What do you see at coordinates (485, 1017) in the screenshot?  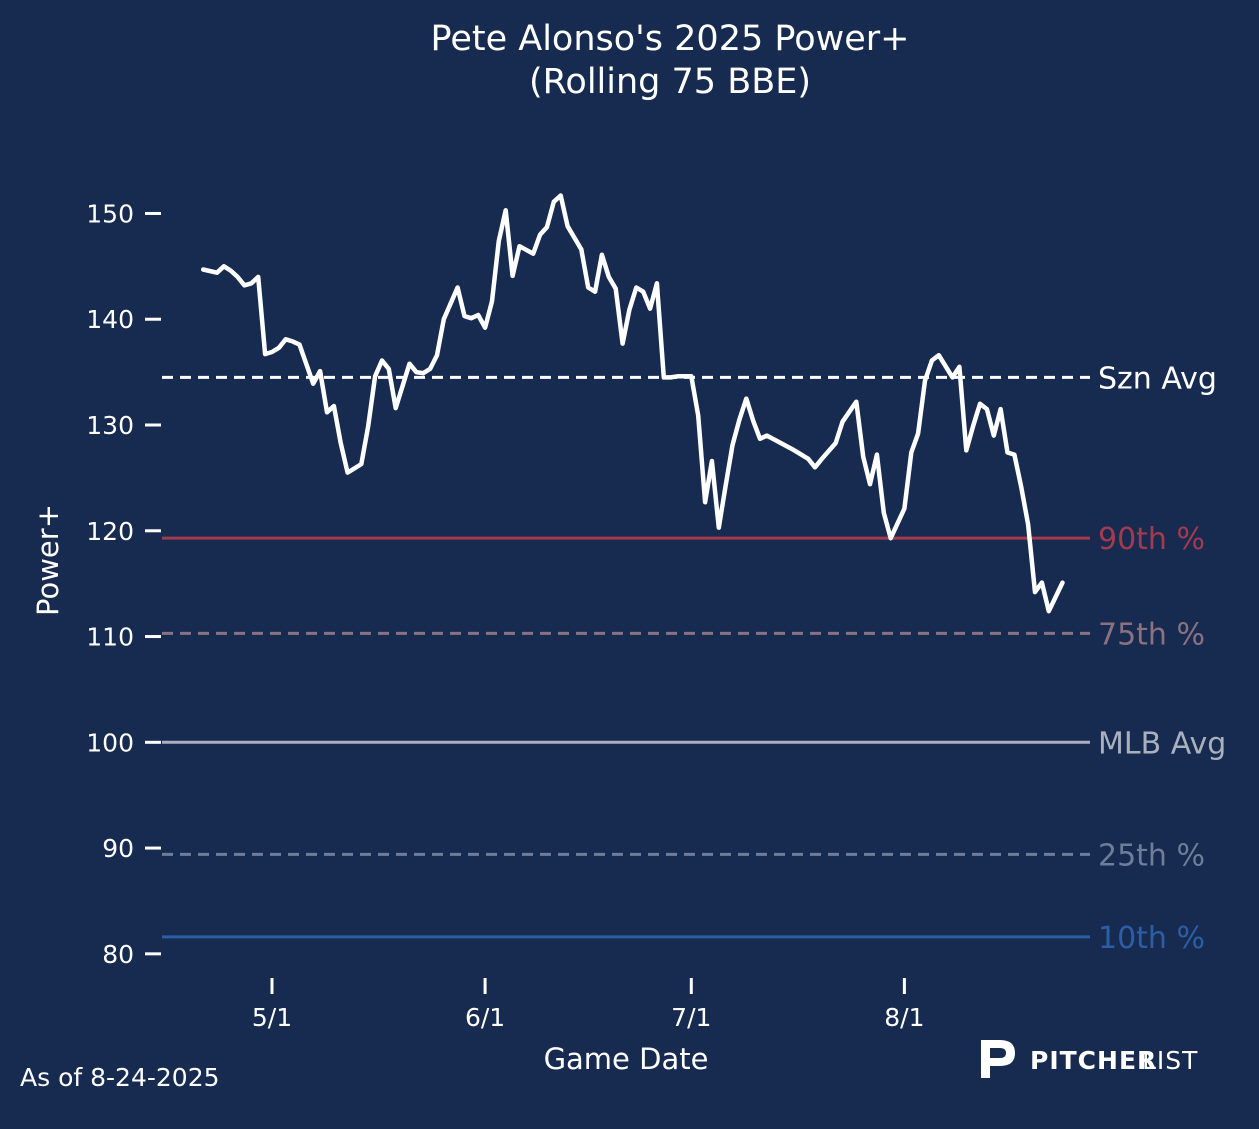 I see `x-tick-label: 6/1` at bounding box center [485, 1017].